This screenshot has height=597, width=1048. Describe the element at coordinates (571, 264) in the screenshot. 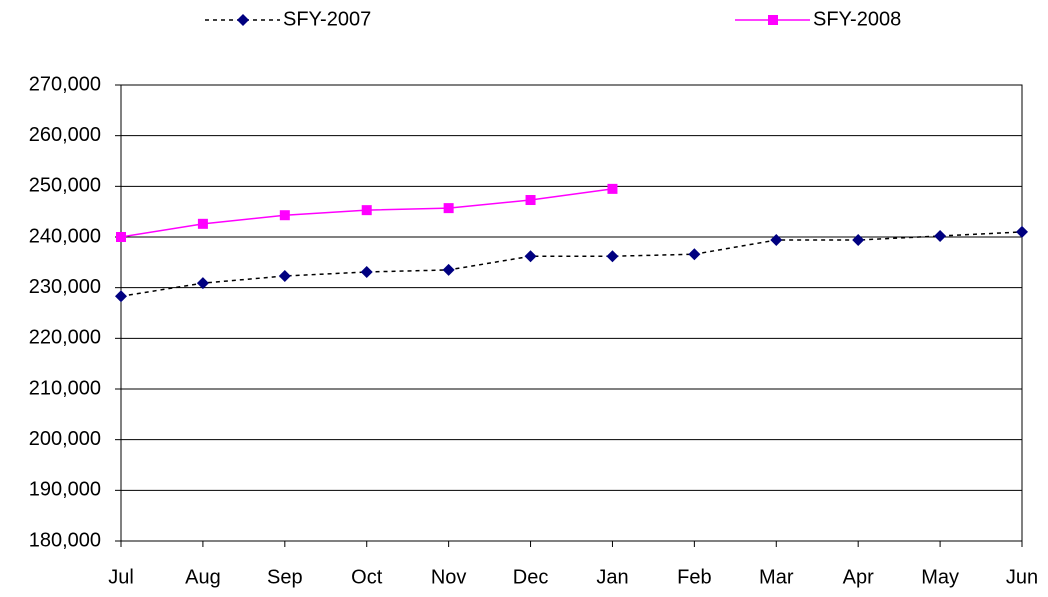

I see `series-line` at that location.